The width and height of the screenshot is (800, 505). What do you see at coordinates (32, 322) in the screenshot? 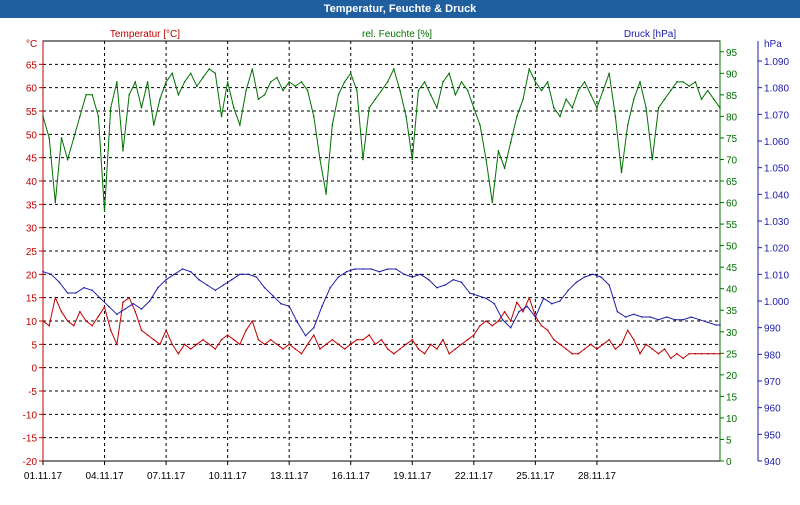
I see `temp-tick-label: 10` at bounding box center [32, 322].